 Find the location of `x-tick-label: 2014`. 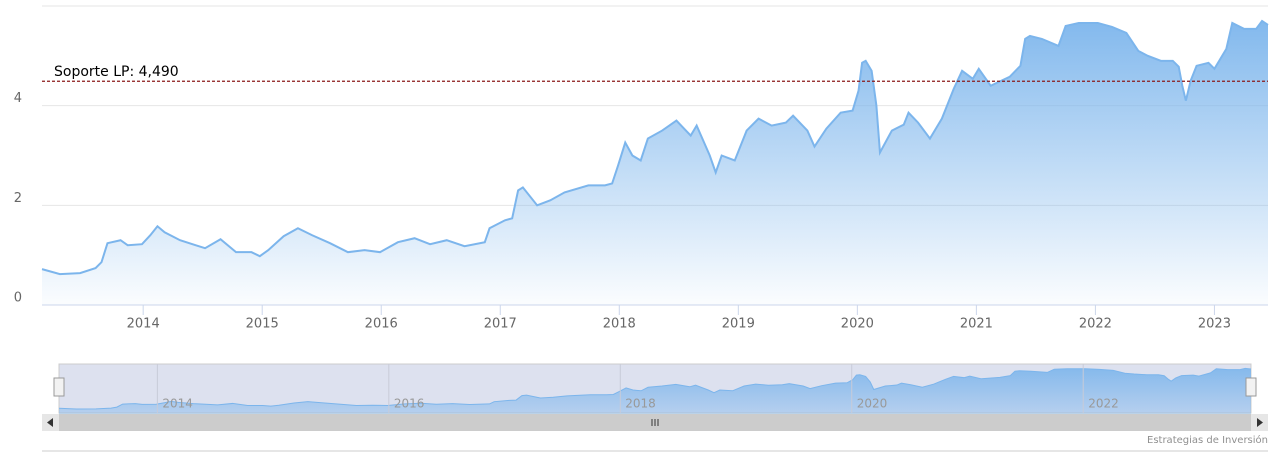

x-tick-label: 2014 is located at coordinates (143, 324).